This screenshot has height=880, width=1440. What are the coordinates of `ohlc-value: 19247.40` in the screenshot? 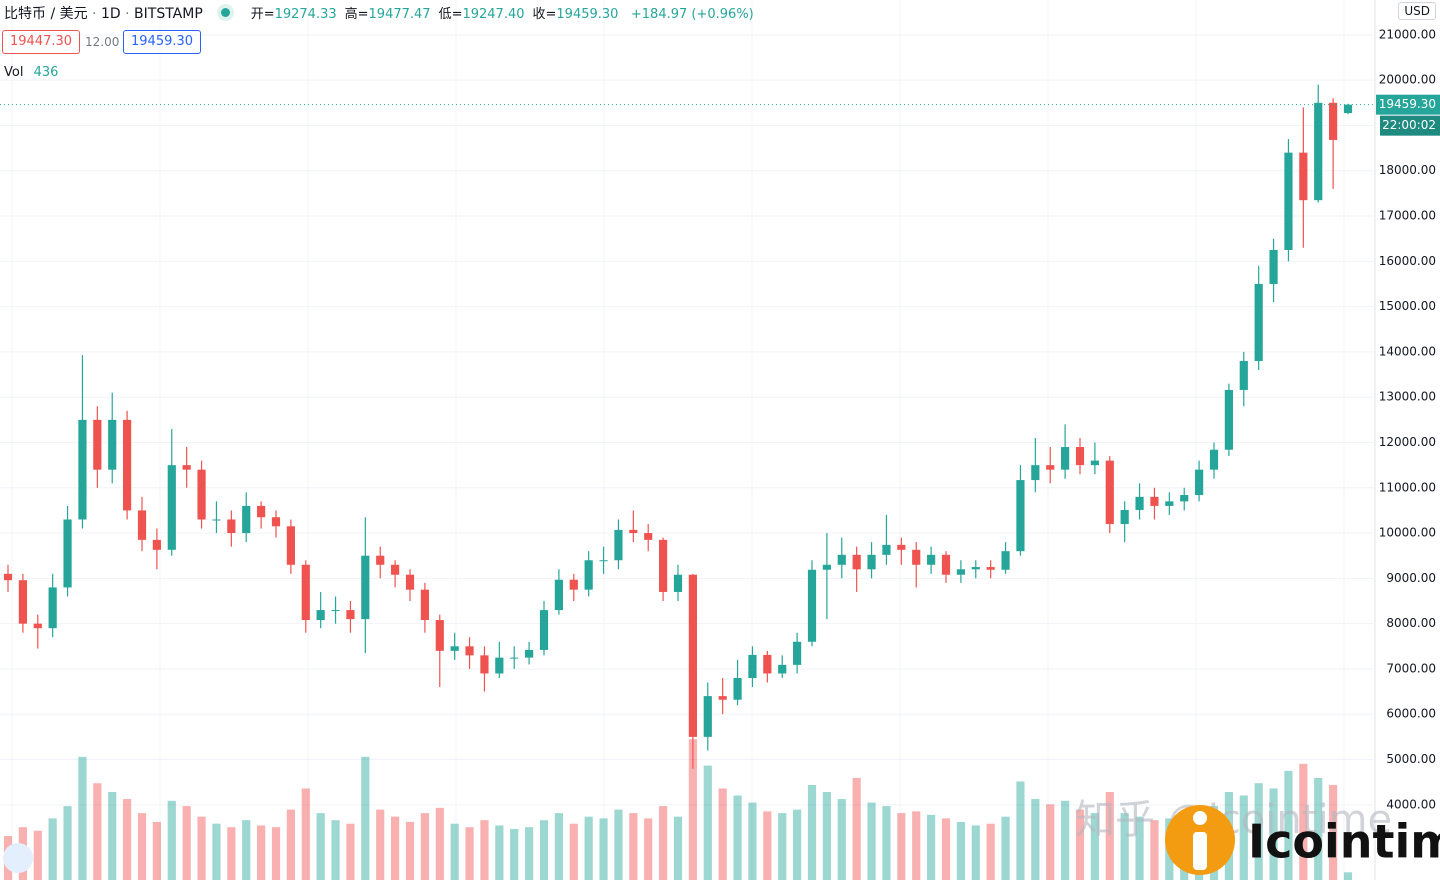 It's located at (493, 14).